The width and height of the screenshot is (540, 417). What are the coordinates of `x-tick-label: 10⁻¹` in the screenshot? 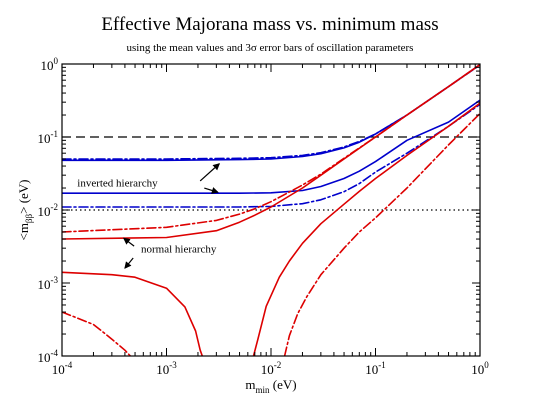 It's located at (375, 368).